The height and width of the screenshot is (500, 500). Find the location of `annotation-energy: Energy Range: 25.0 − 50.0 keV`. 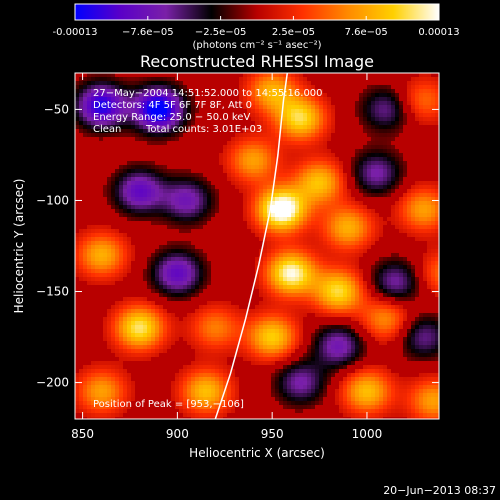

annotation-energy: Energy Range: 25.0 − 50.0 keV is located at coordinates (171, 117).